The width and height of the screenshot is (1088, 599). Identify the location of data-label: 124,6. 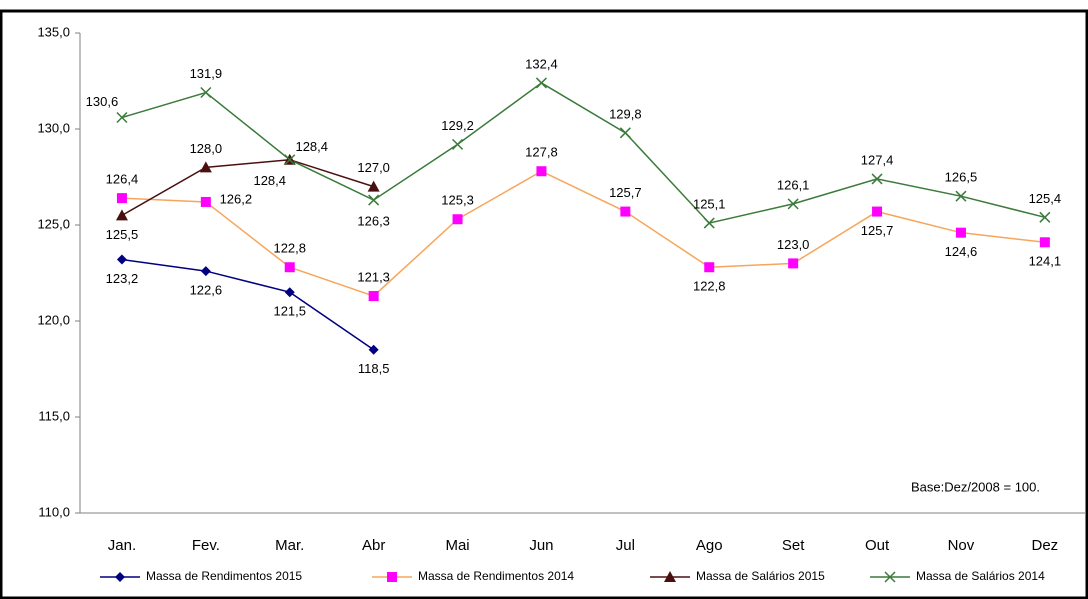
(961, 251).